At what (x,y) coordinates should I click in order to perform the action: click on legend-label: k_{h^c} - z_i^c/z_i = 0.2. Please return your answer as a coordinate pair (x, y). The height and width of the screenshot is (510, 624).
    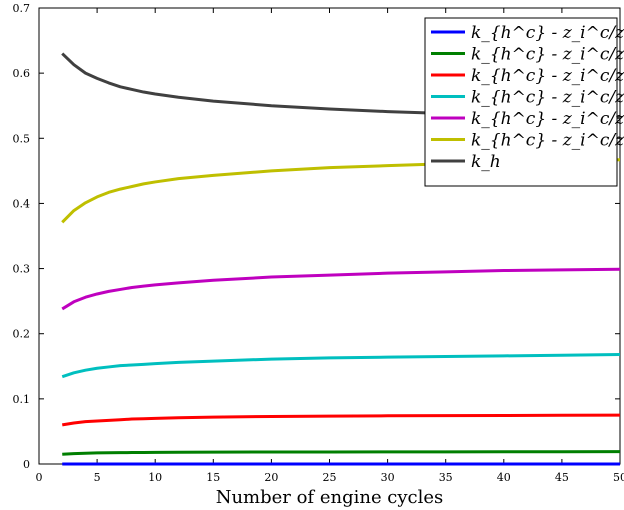
    Looking at the image, I should click on (547, 55).